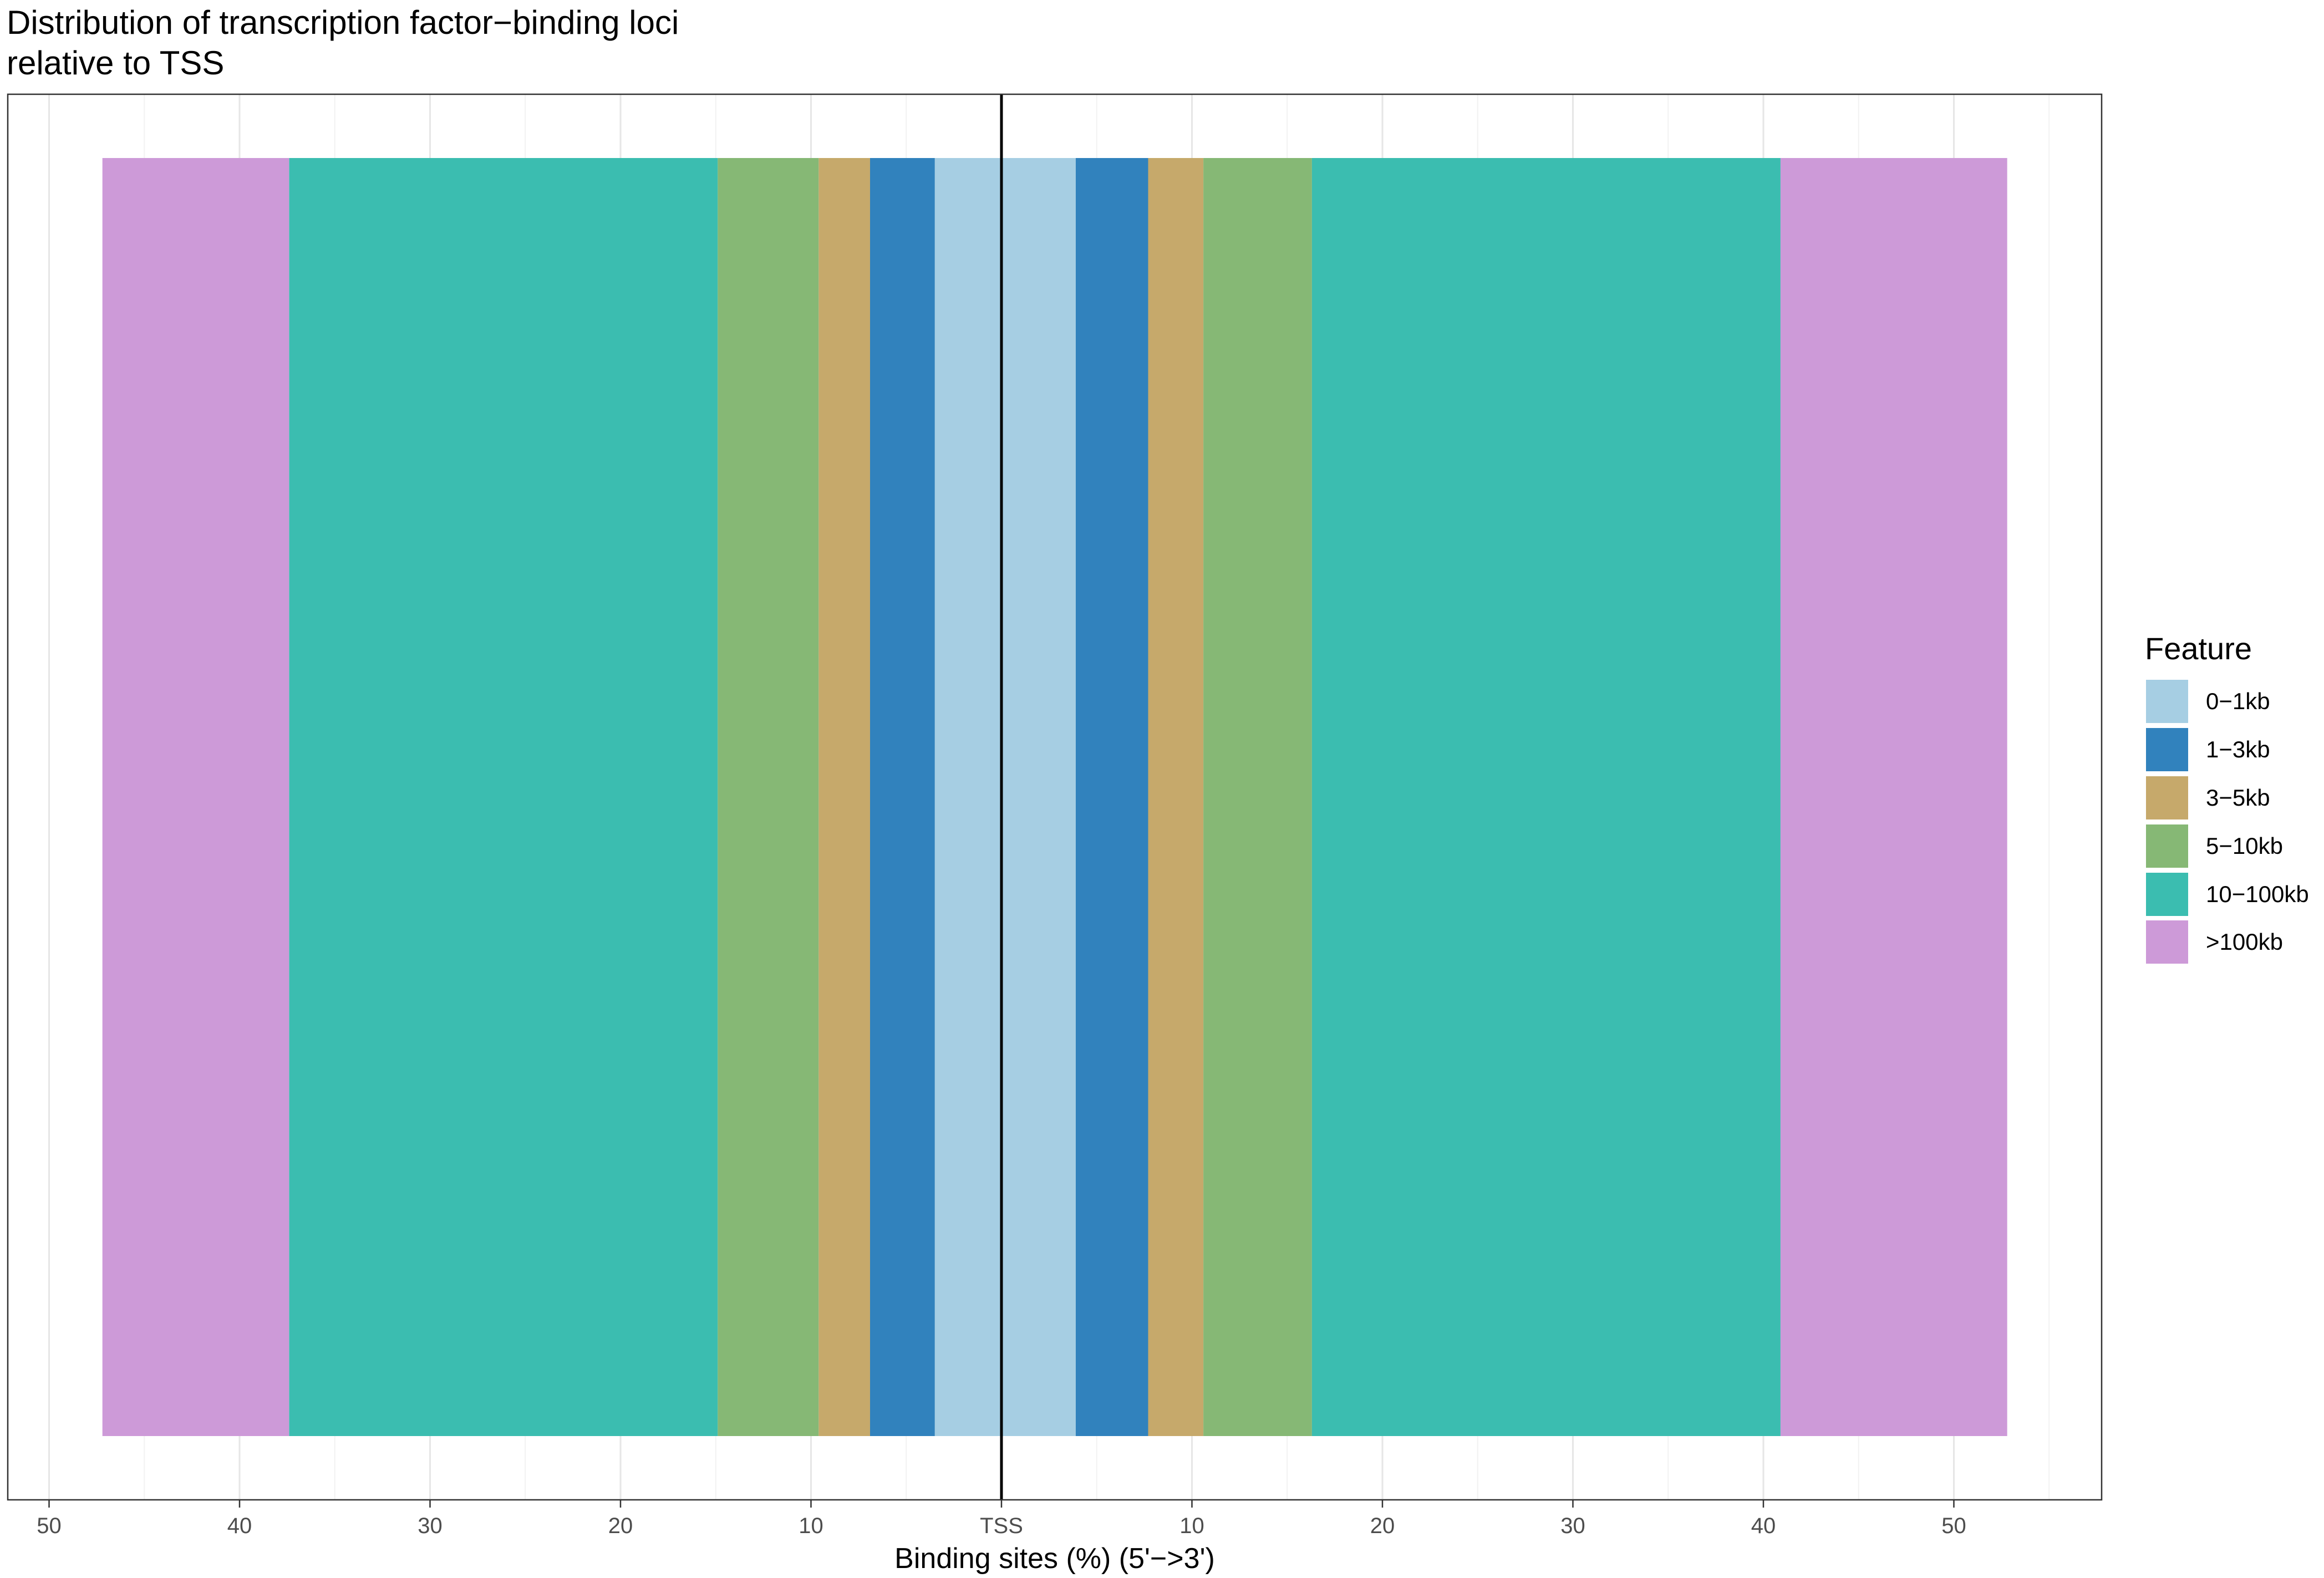 The width and height of the screenshot is (2324, 1578). Describe the element at coordinates (2257, 893) in the screenshot. I see `legend-label: 10−100kb` at that location.